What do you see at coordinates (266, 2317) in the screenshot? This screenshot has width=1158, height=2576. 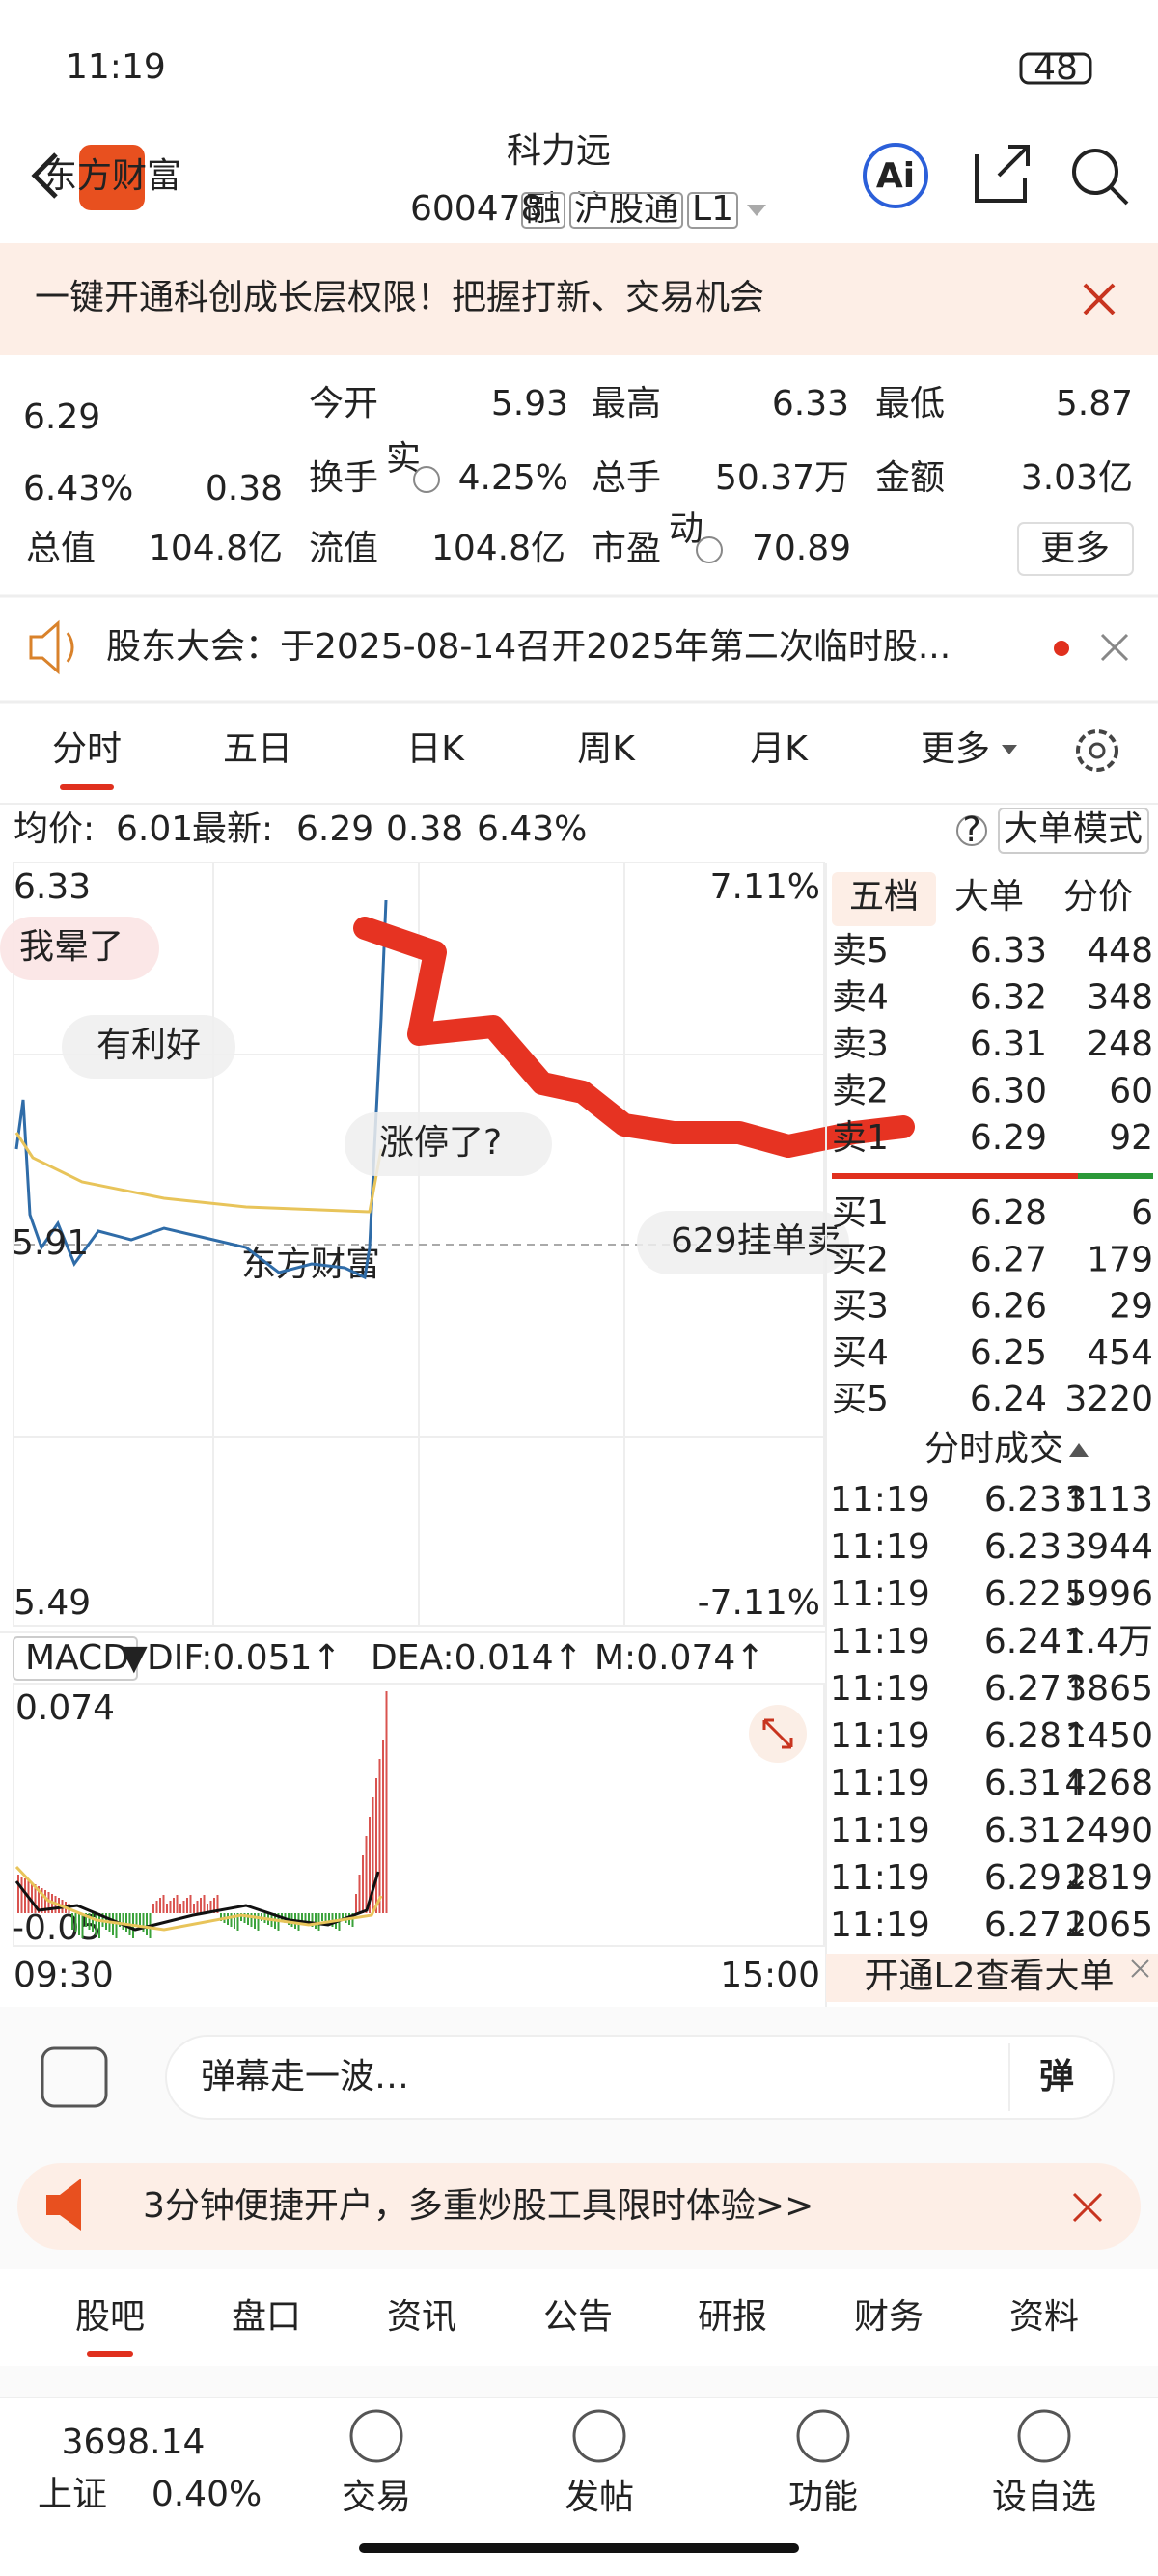 I see `bottom-tab: 盘口` at bounding box center [266, 2317].